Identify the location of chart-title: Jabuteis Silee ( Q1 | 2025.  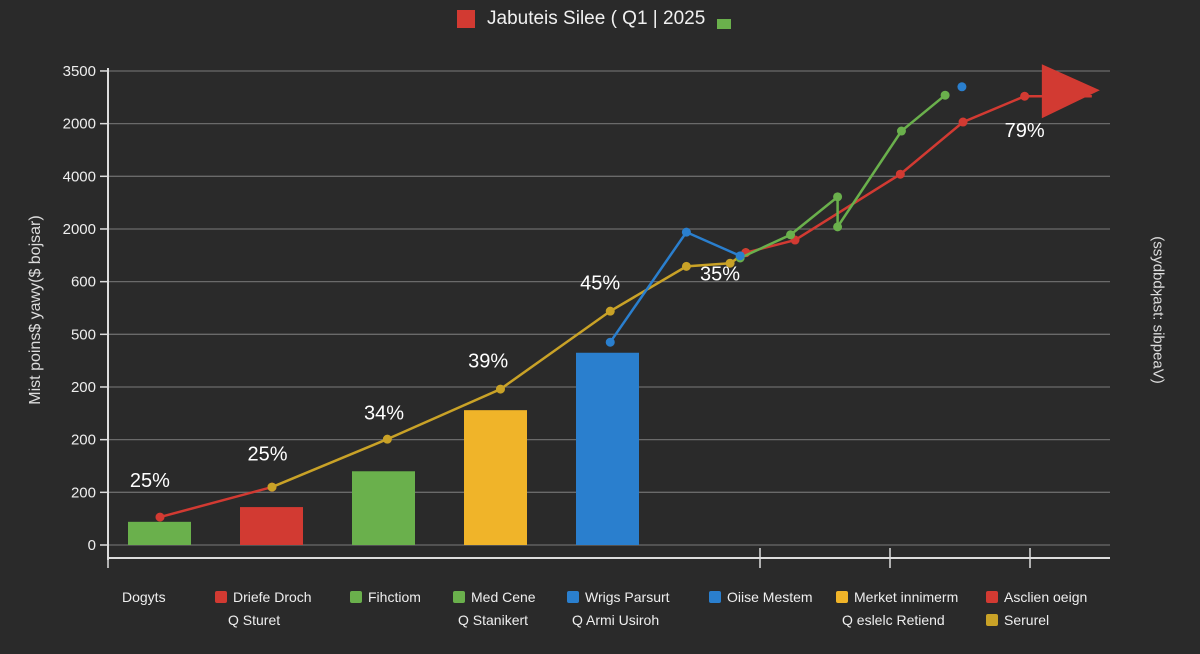
(594, 19).